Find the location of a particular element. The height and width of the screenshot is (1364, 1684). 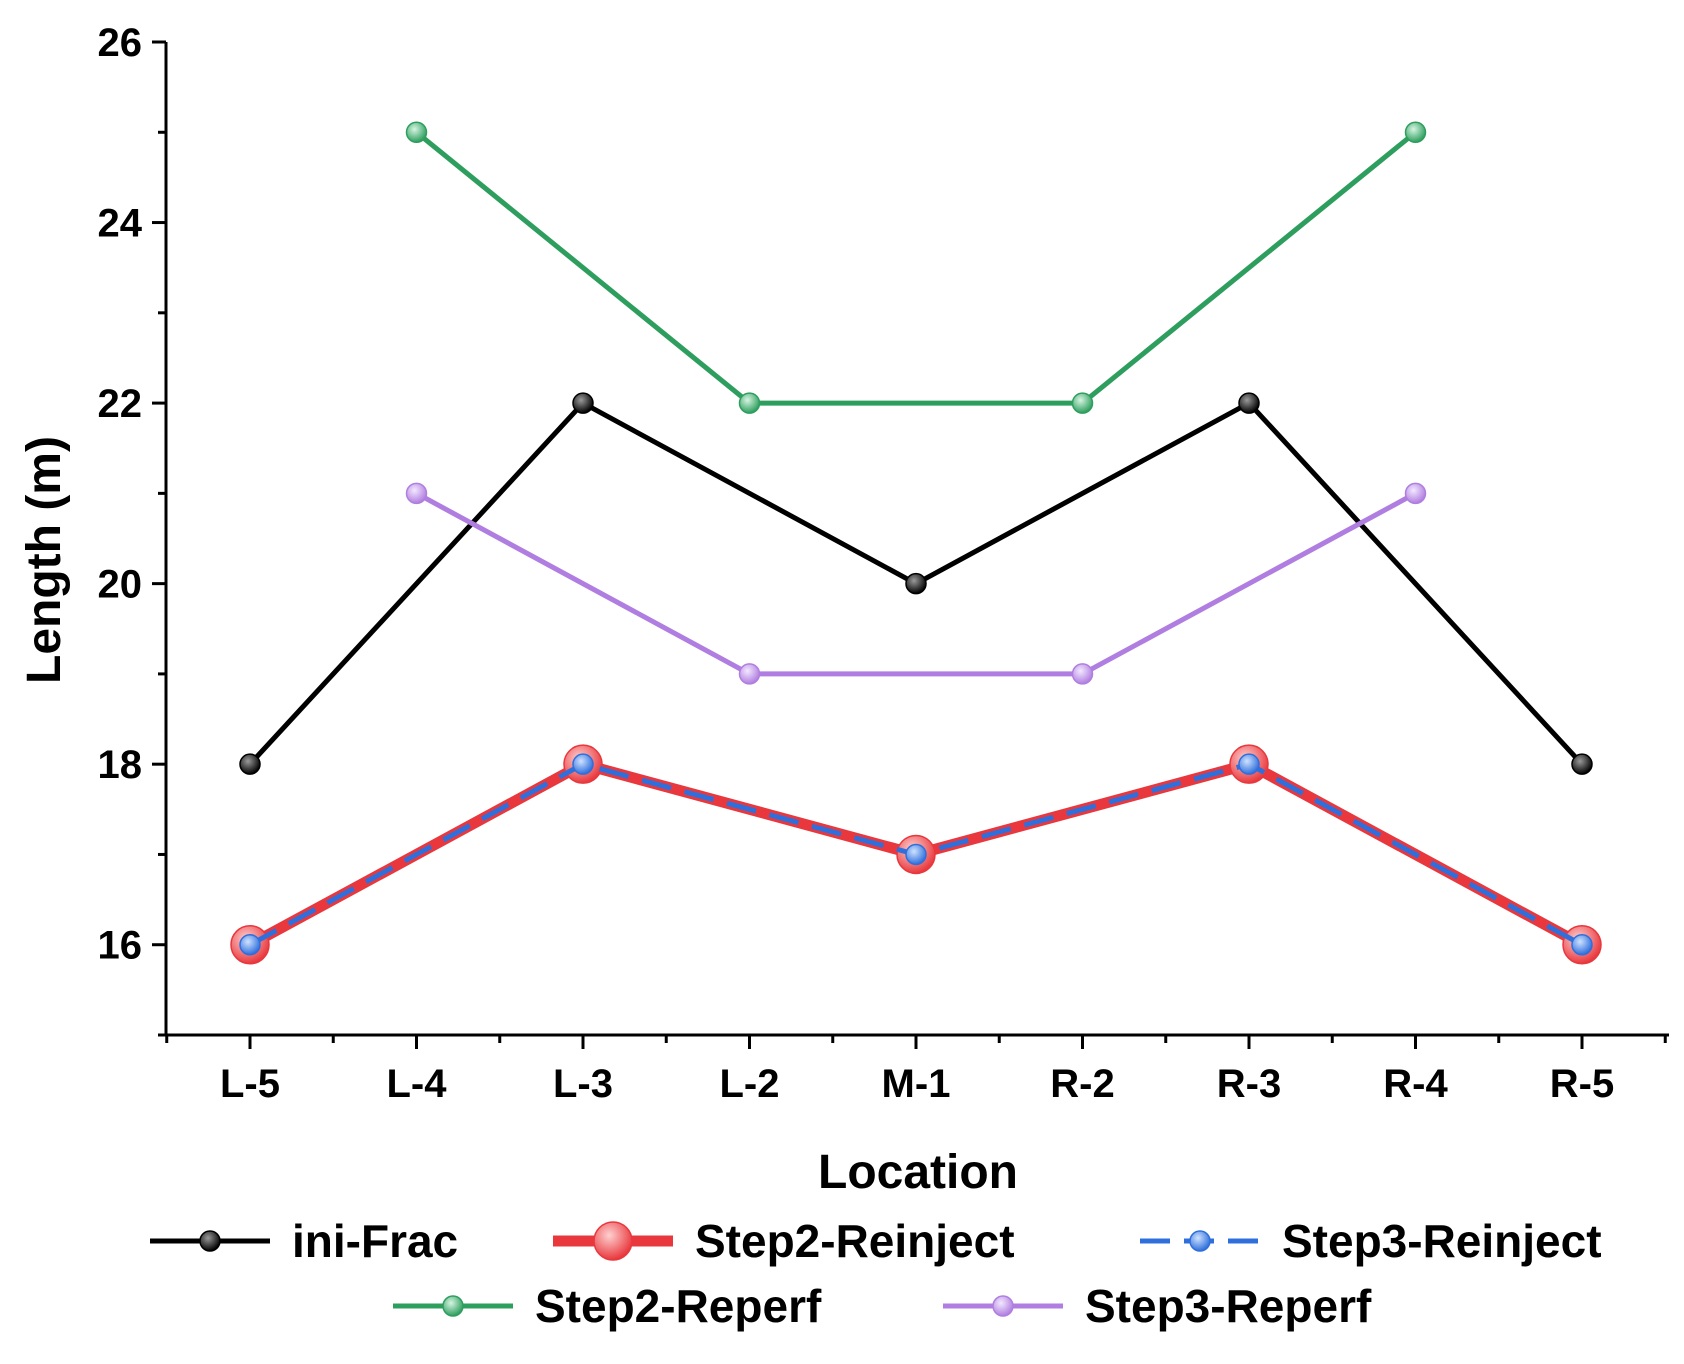

legend-item-ini-frac: ini-Frac is located at coordinates (304, 1241).